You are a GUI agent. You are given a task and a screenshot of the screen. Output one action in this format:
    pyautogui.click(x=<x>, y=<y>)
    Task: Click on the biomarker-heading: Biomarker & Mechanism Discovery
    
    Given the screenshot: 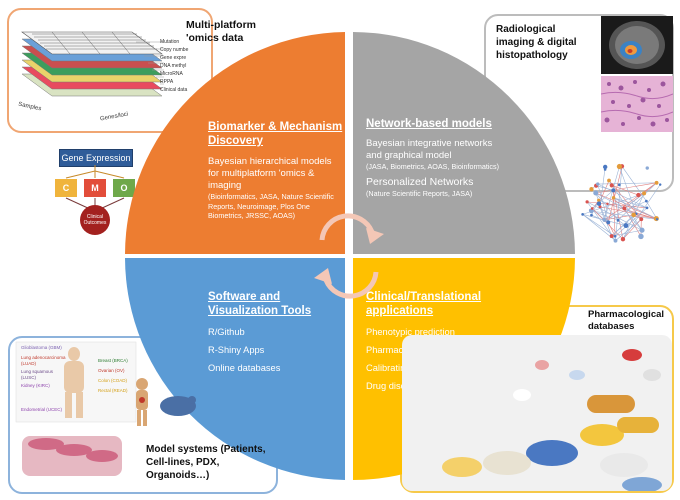 What is the action you would take?
    pyautogui.click(x=275, y=134)
    